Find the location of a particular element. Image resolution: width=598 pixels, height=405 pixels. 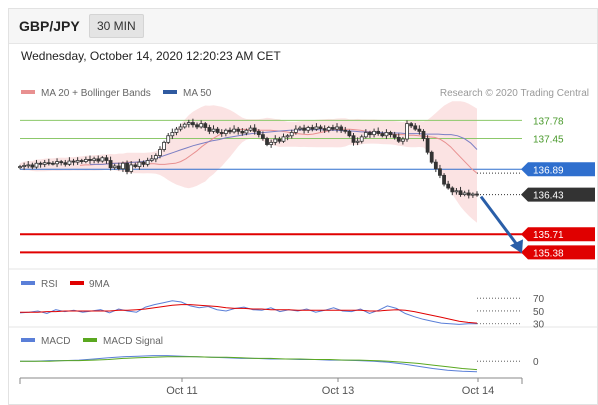

reference-level-label: 0 is located at coordinates (536, 362).